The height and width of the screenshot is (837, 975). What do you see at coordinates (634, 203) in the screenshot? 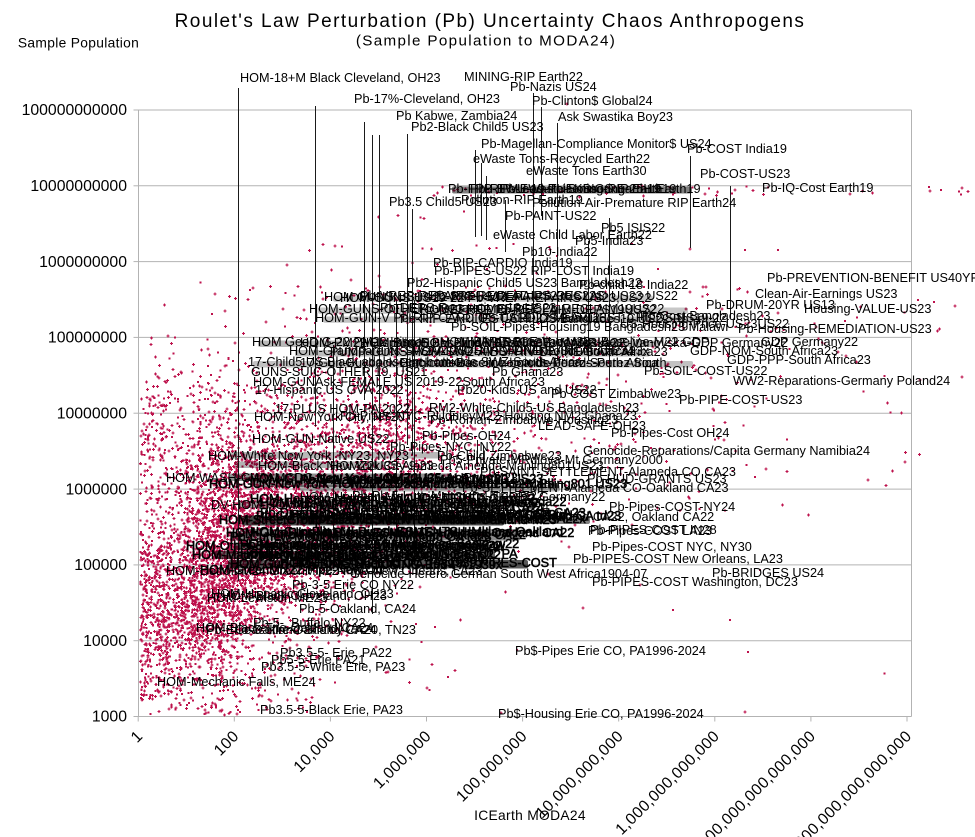
I see `svg-text:Pollution-Air-Premature RIP Ea: Pollution-Air-Premature RIP Earth24` at bounding box center [634, 203].